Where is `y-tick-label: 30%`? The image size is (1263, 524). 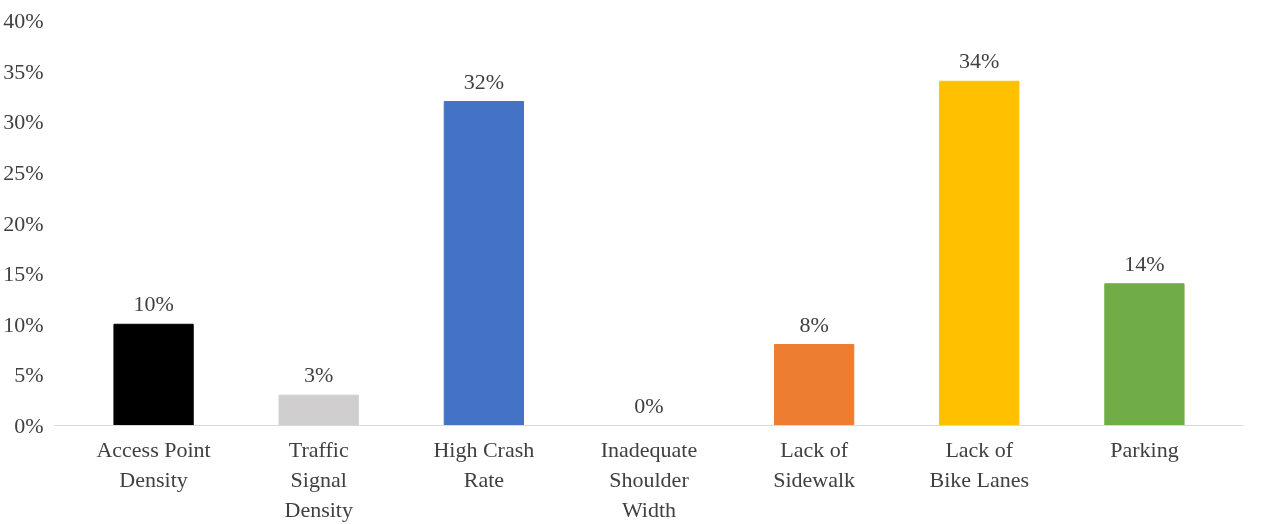
y-tick-label: 30% is located at coordinates (23, 122).